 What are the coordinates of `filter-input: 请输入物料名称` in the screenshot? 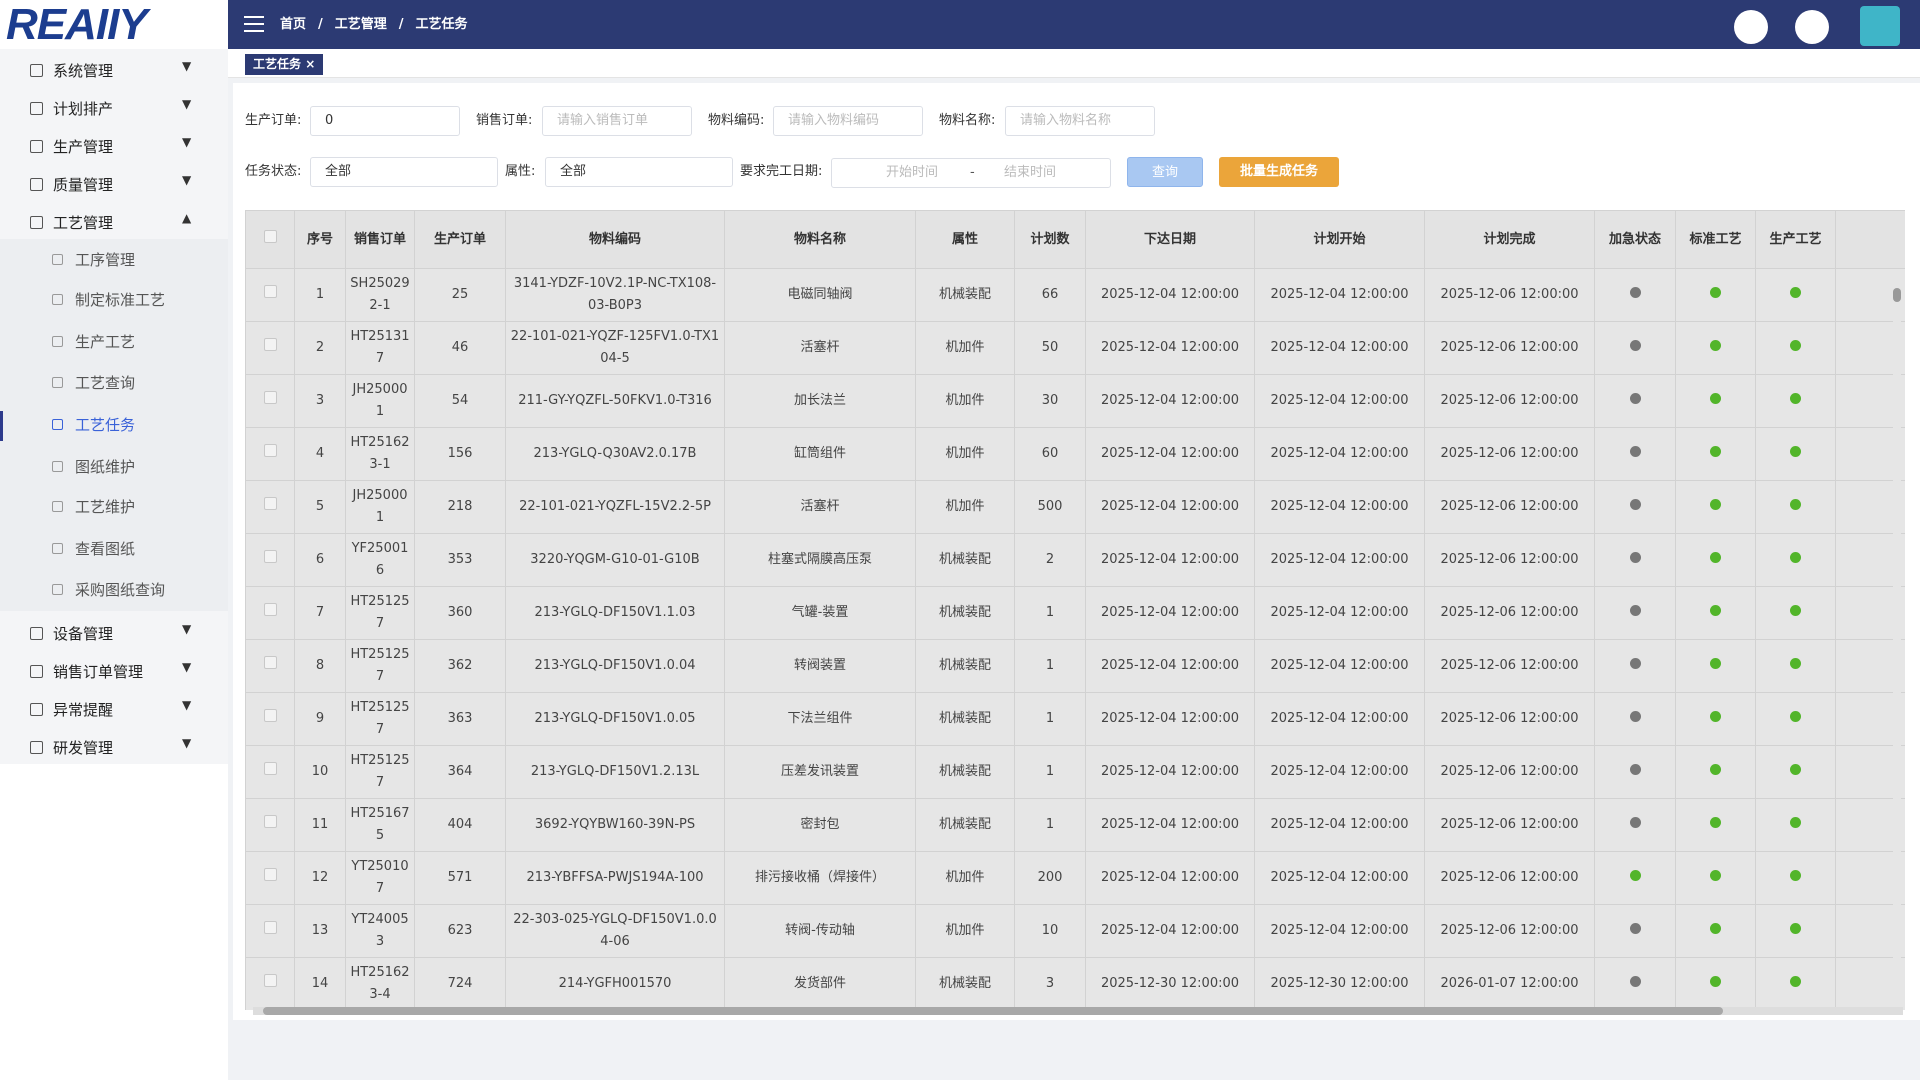 It's located at (1080, 121).